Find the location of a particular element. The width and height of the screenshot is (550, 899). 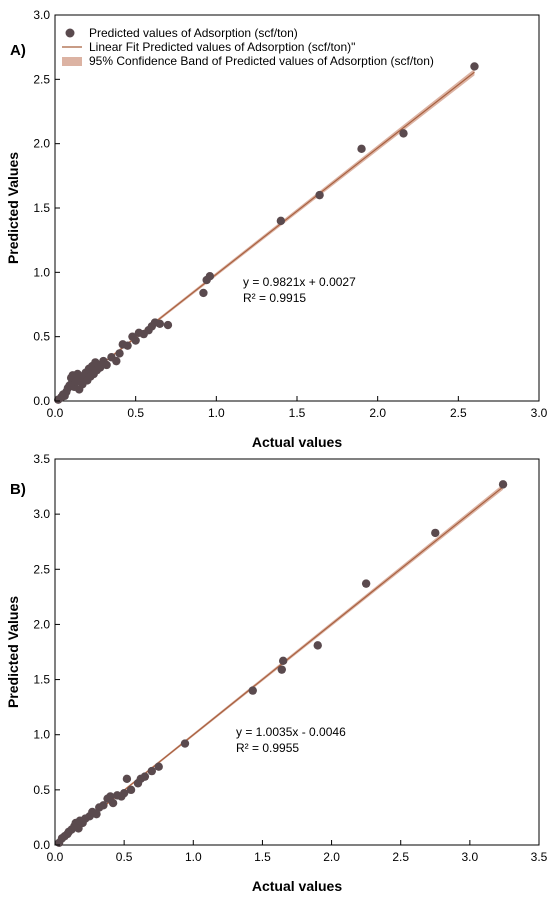

r-squared: R² = 0.9955 is located at coordinates (267, 748).